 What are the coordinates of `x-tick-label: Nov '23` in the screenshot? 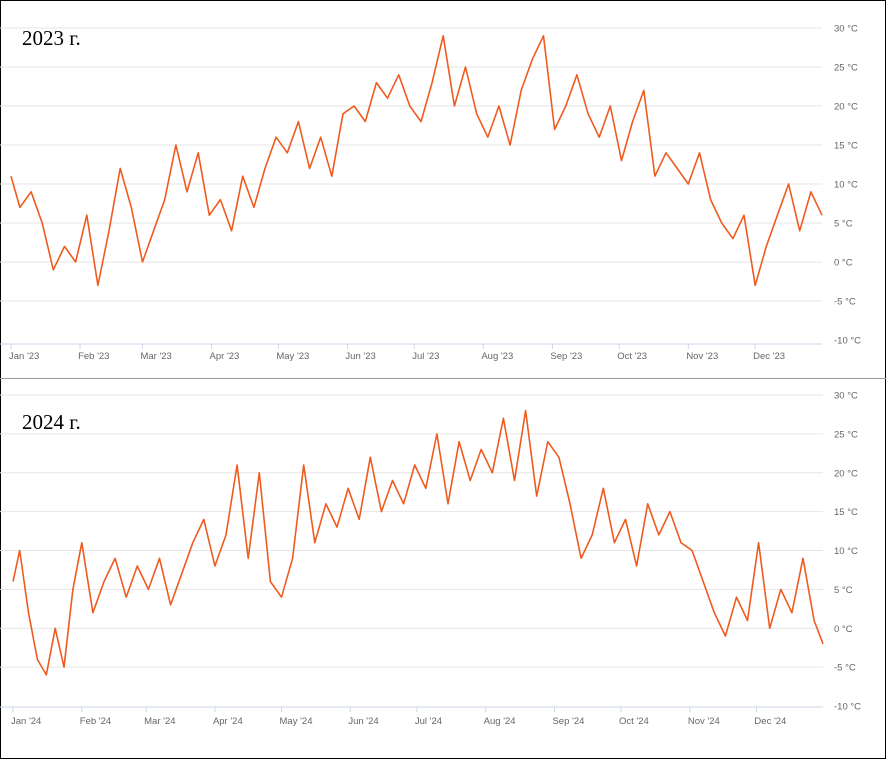 It's located at (702, 356).